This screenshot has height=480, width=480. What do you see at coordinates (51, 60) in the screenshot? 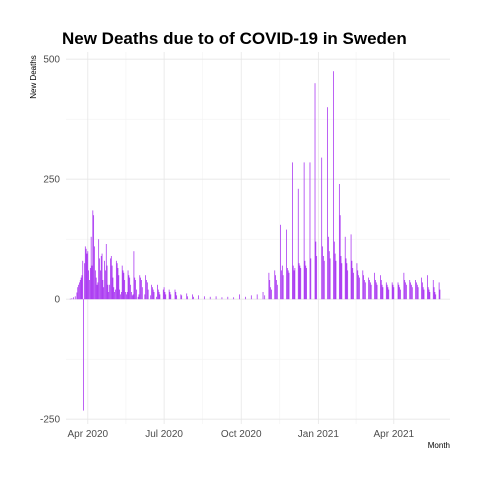
I see `y-tick-label: 500` at bounding box center [51, 60].